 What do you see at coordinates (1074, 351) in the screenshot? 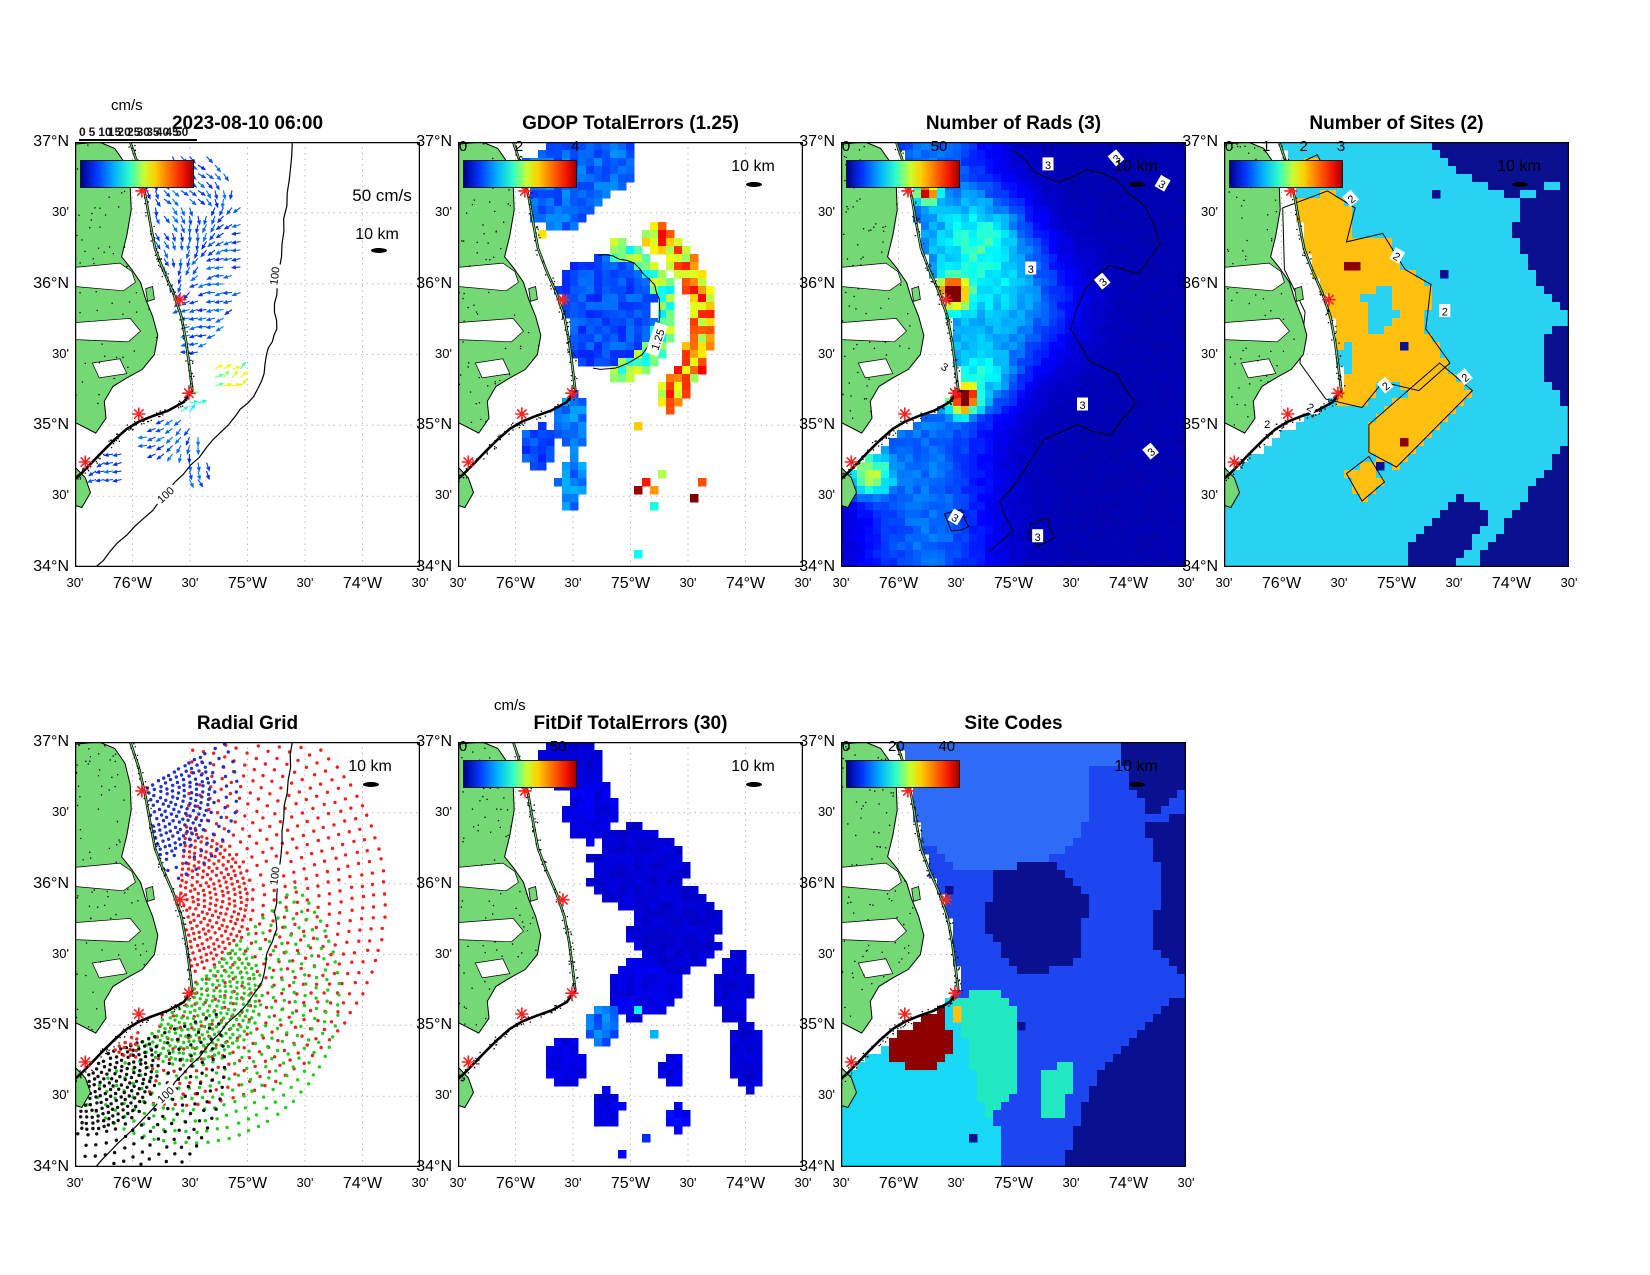
I see `contour-line` at bounding box center [1074, 351].